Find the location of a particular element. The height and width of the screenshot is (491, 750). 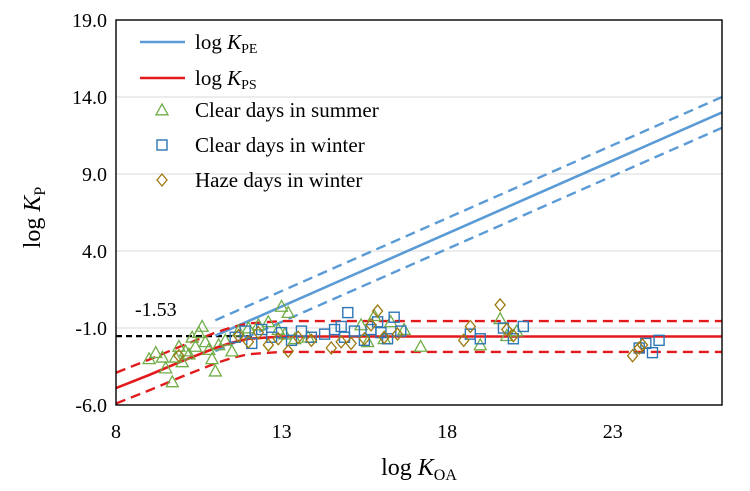

x-tick-label: 18 is located at coordinates (447, 432).